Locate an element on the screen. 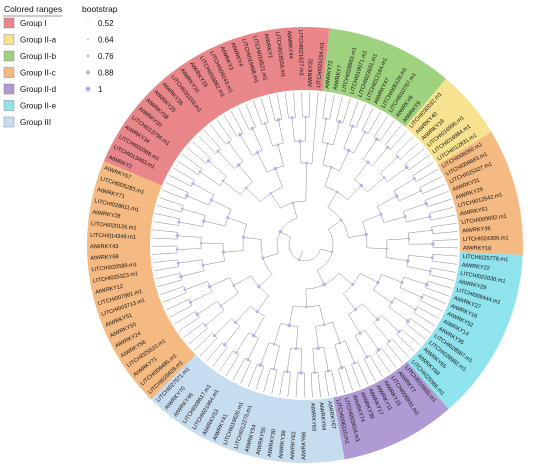 The width and height of the screenshot is (550, 467). leaf-label: LITCHI021627.m1 is located at coordinates (300, 53).